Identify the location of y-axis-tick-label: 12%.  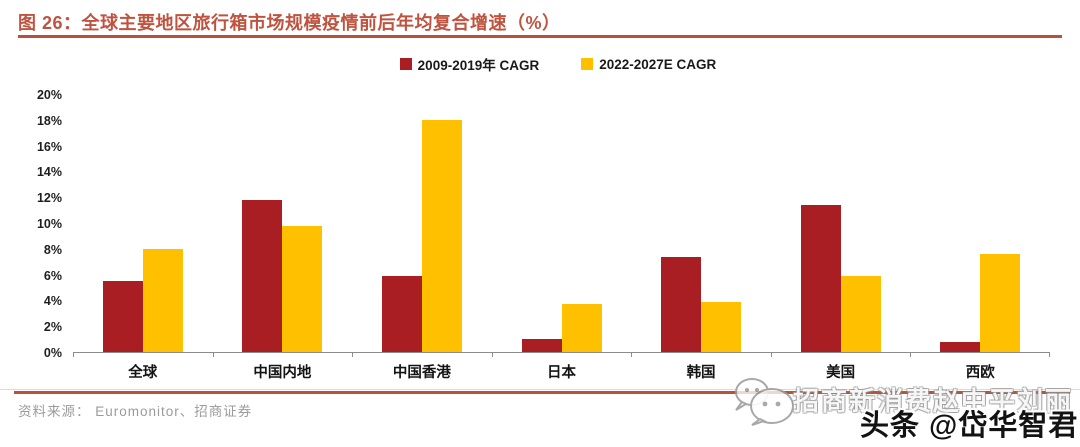
(49, 198).